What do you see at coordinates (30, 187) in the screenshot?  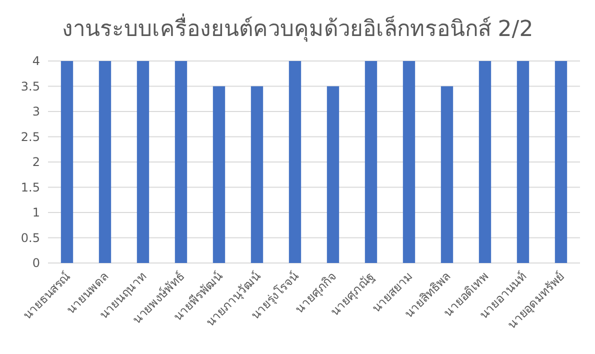 I see `y-tick-label: 1.5` at bounding box center [30, 187].